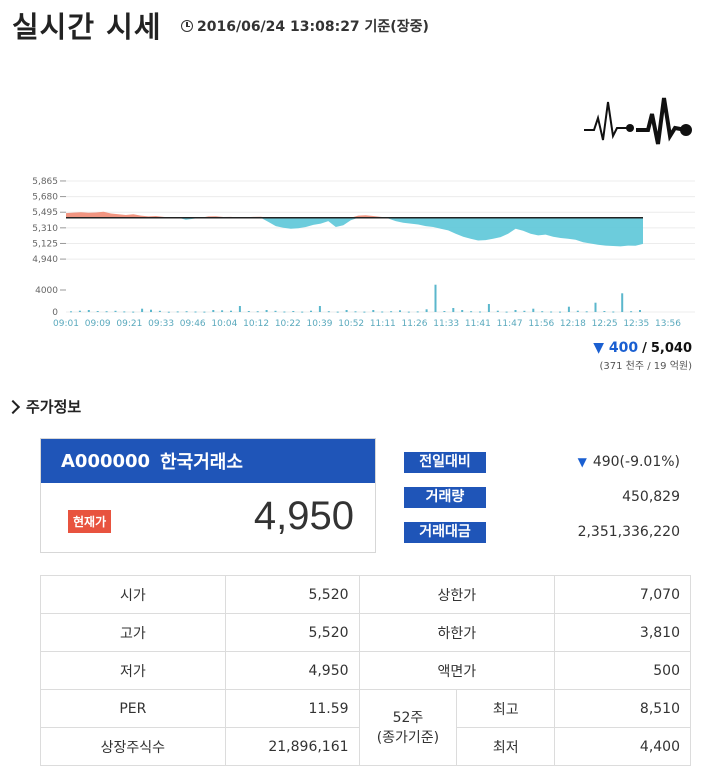  I want to click on lower-limit-value: 3,810, so click(622, 632).